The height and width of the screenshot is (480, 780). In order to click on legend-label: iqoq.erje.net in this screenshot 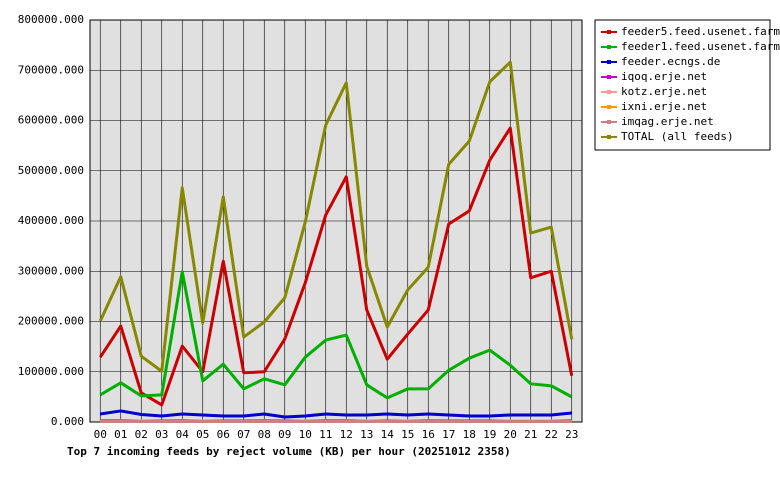, I will do `click(664, 76)`.